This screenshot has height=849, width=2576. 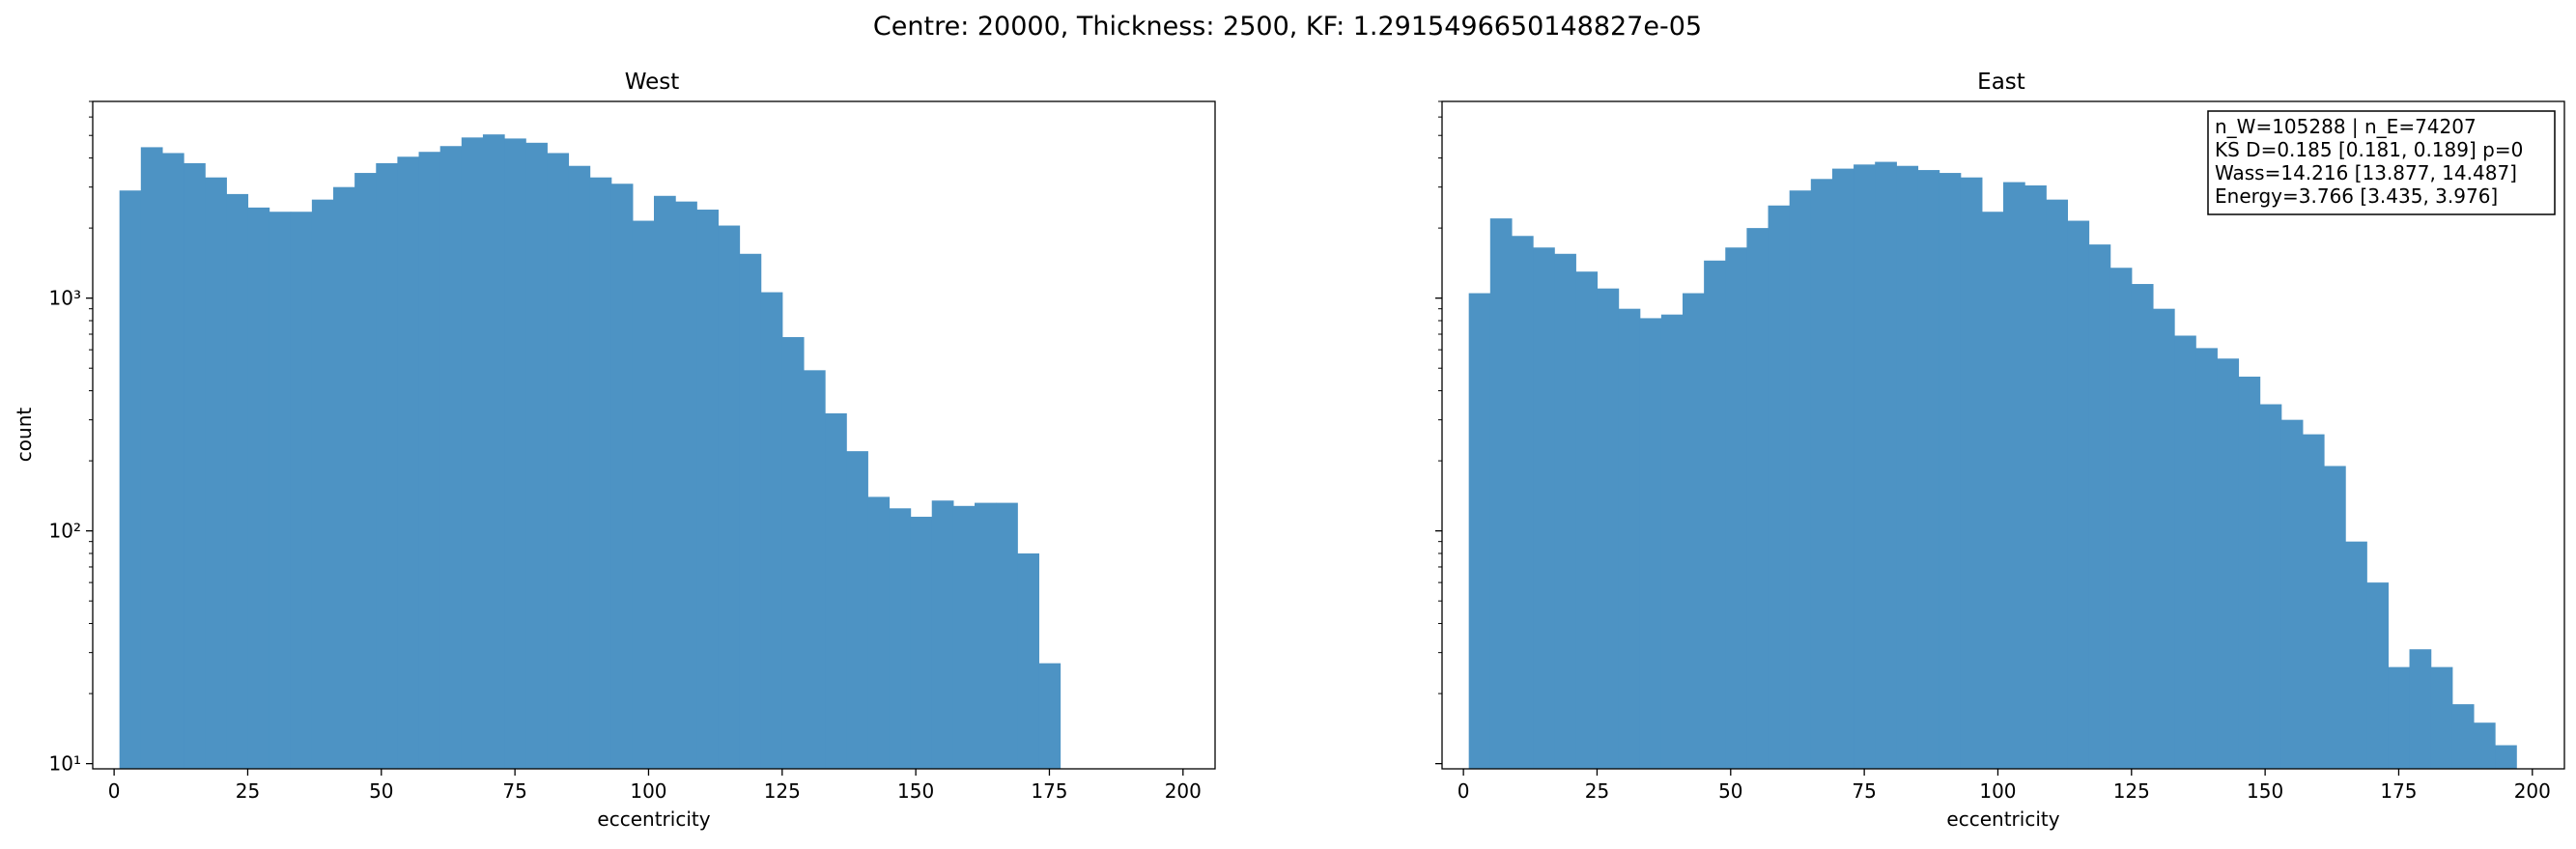 I want to click on west-x-ticks: 0 25 50 75 100 125 150 175 200, so click(x=655, y=786).